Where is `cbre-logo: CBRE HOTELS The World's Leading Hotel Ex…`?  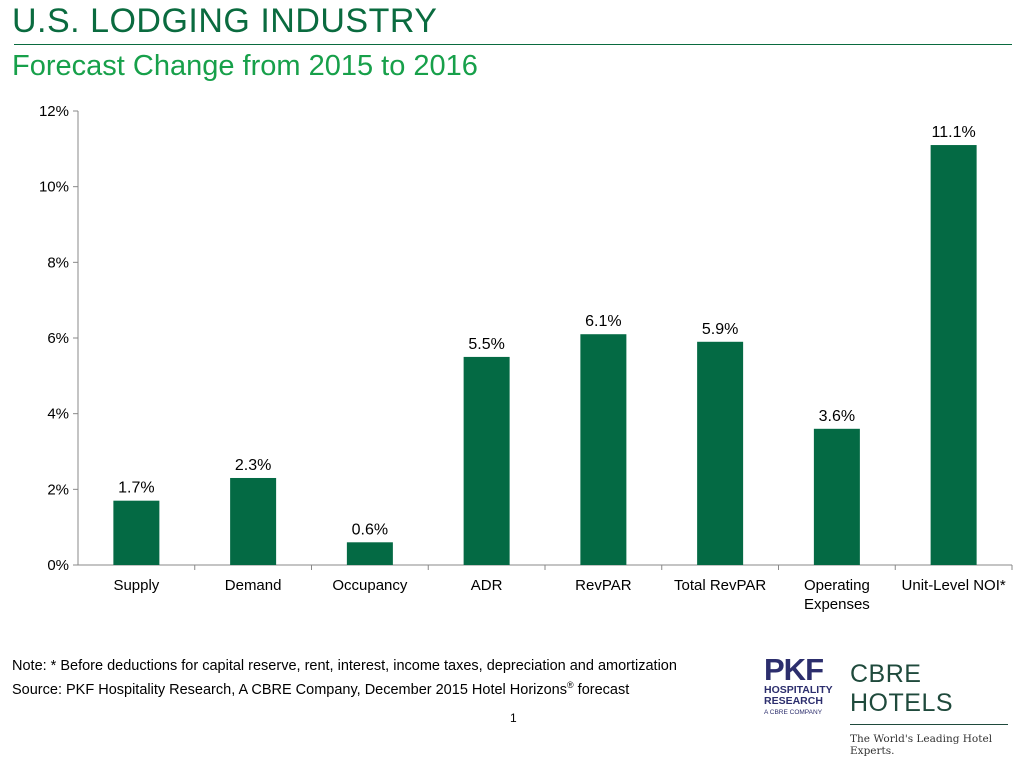 cbre-logo: CBRE HOTELS The World's Leading Hotel Ex… is located at coordinates (937, 708).